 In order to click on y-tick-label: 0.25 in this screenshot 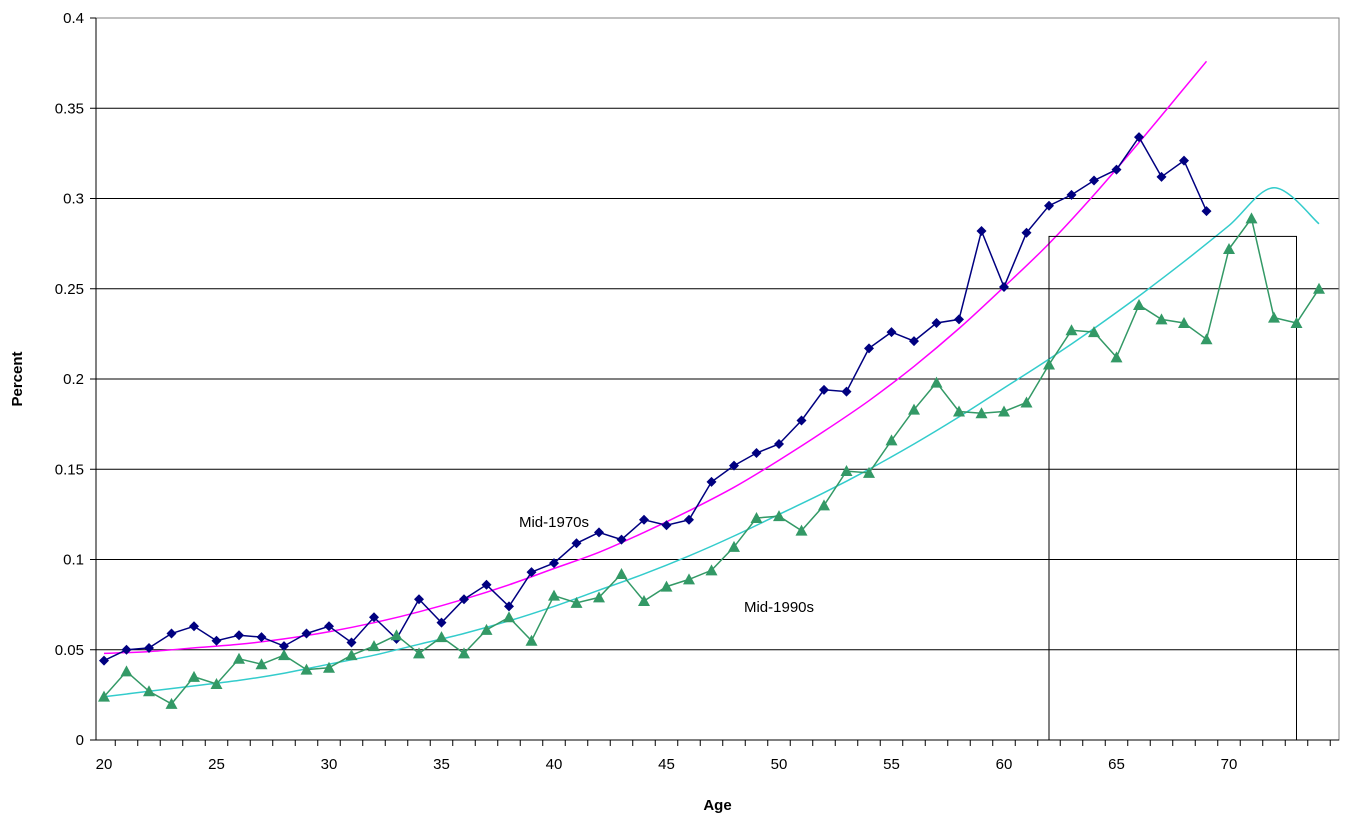, I will do `click(69, 289)`.